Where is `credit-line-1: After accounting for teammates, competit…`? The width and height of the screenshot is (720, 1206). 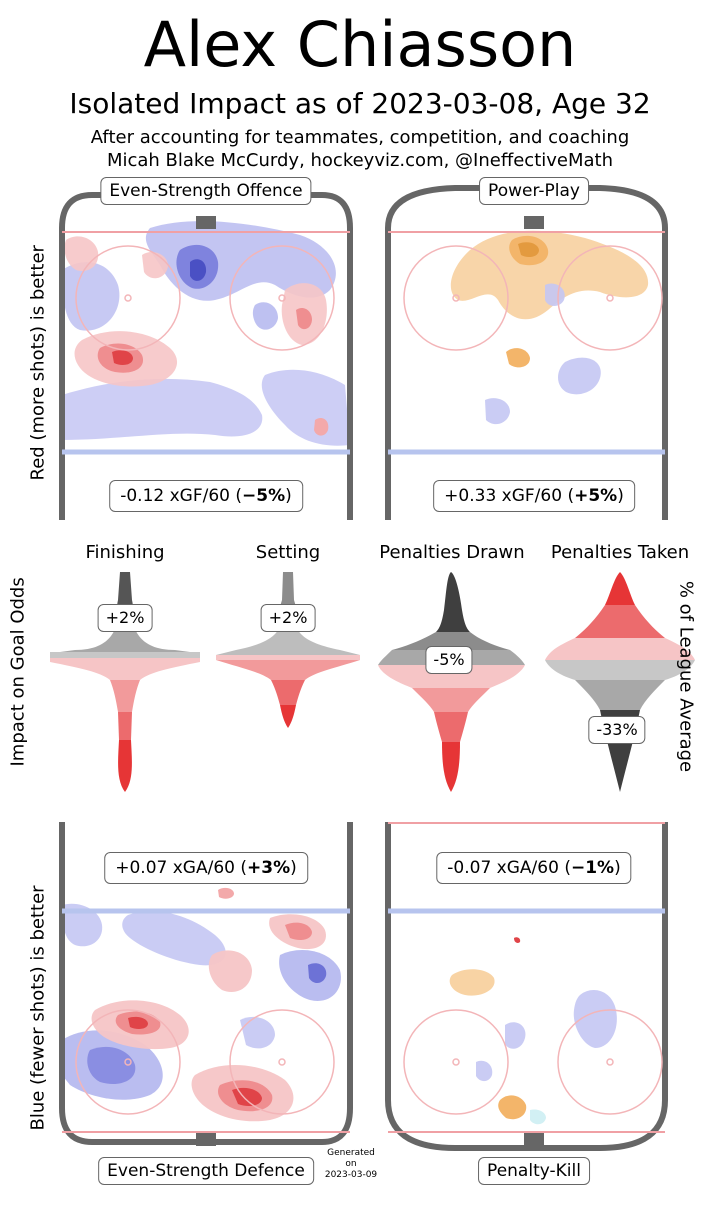
credit-line-1: After accounting for teammates, competit… is located at coordinates (360, 137).